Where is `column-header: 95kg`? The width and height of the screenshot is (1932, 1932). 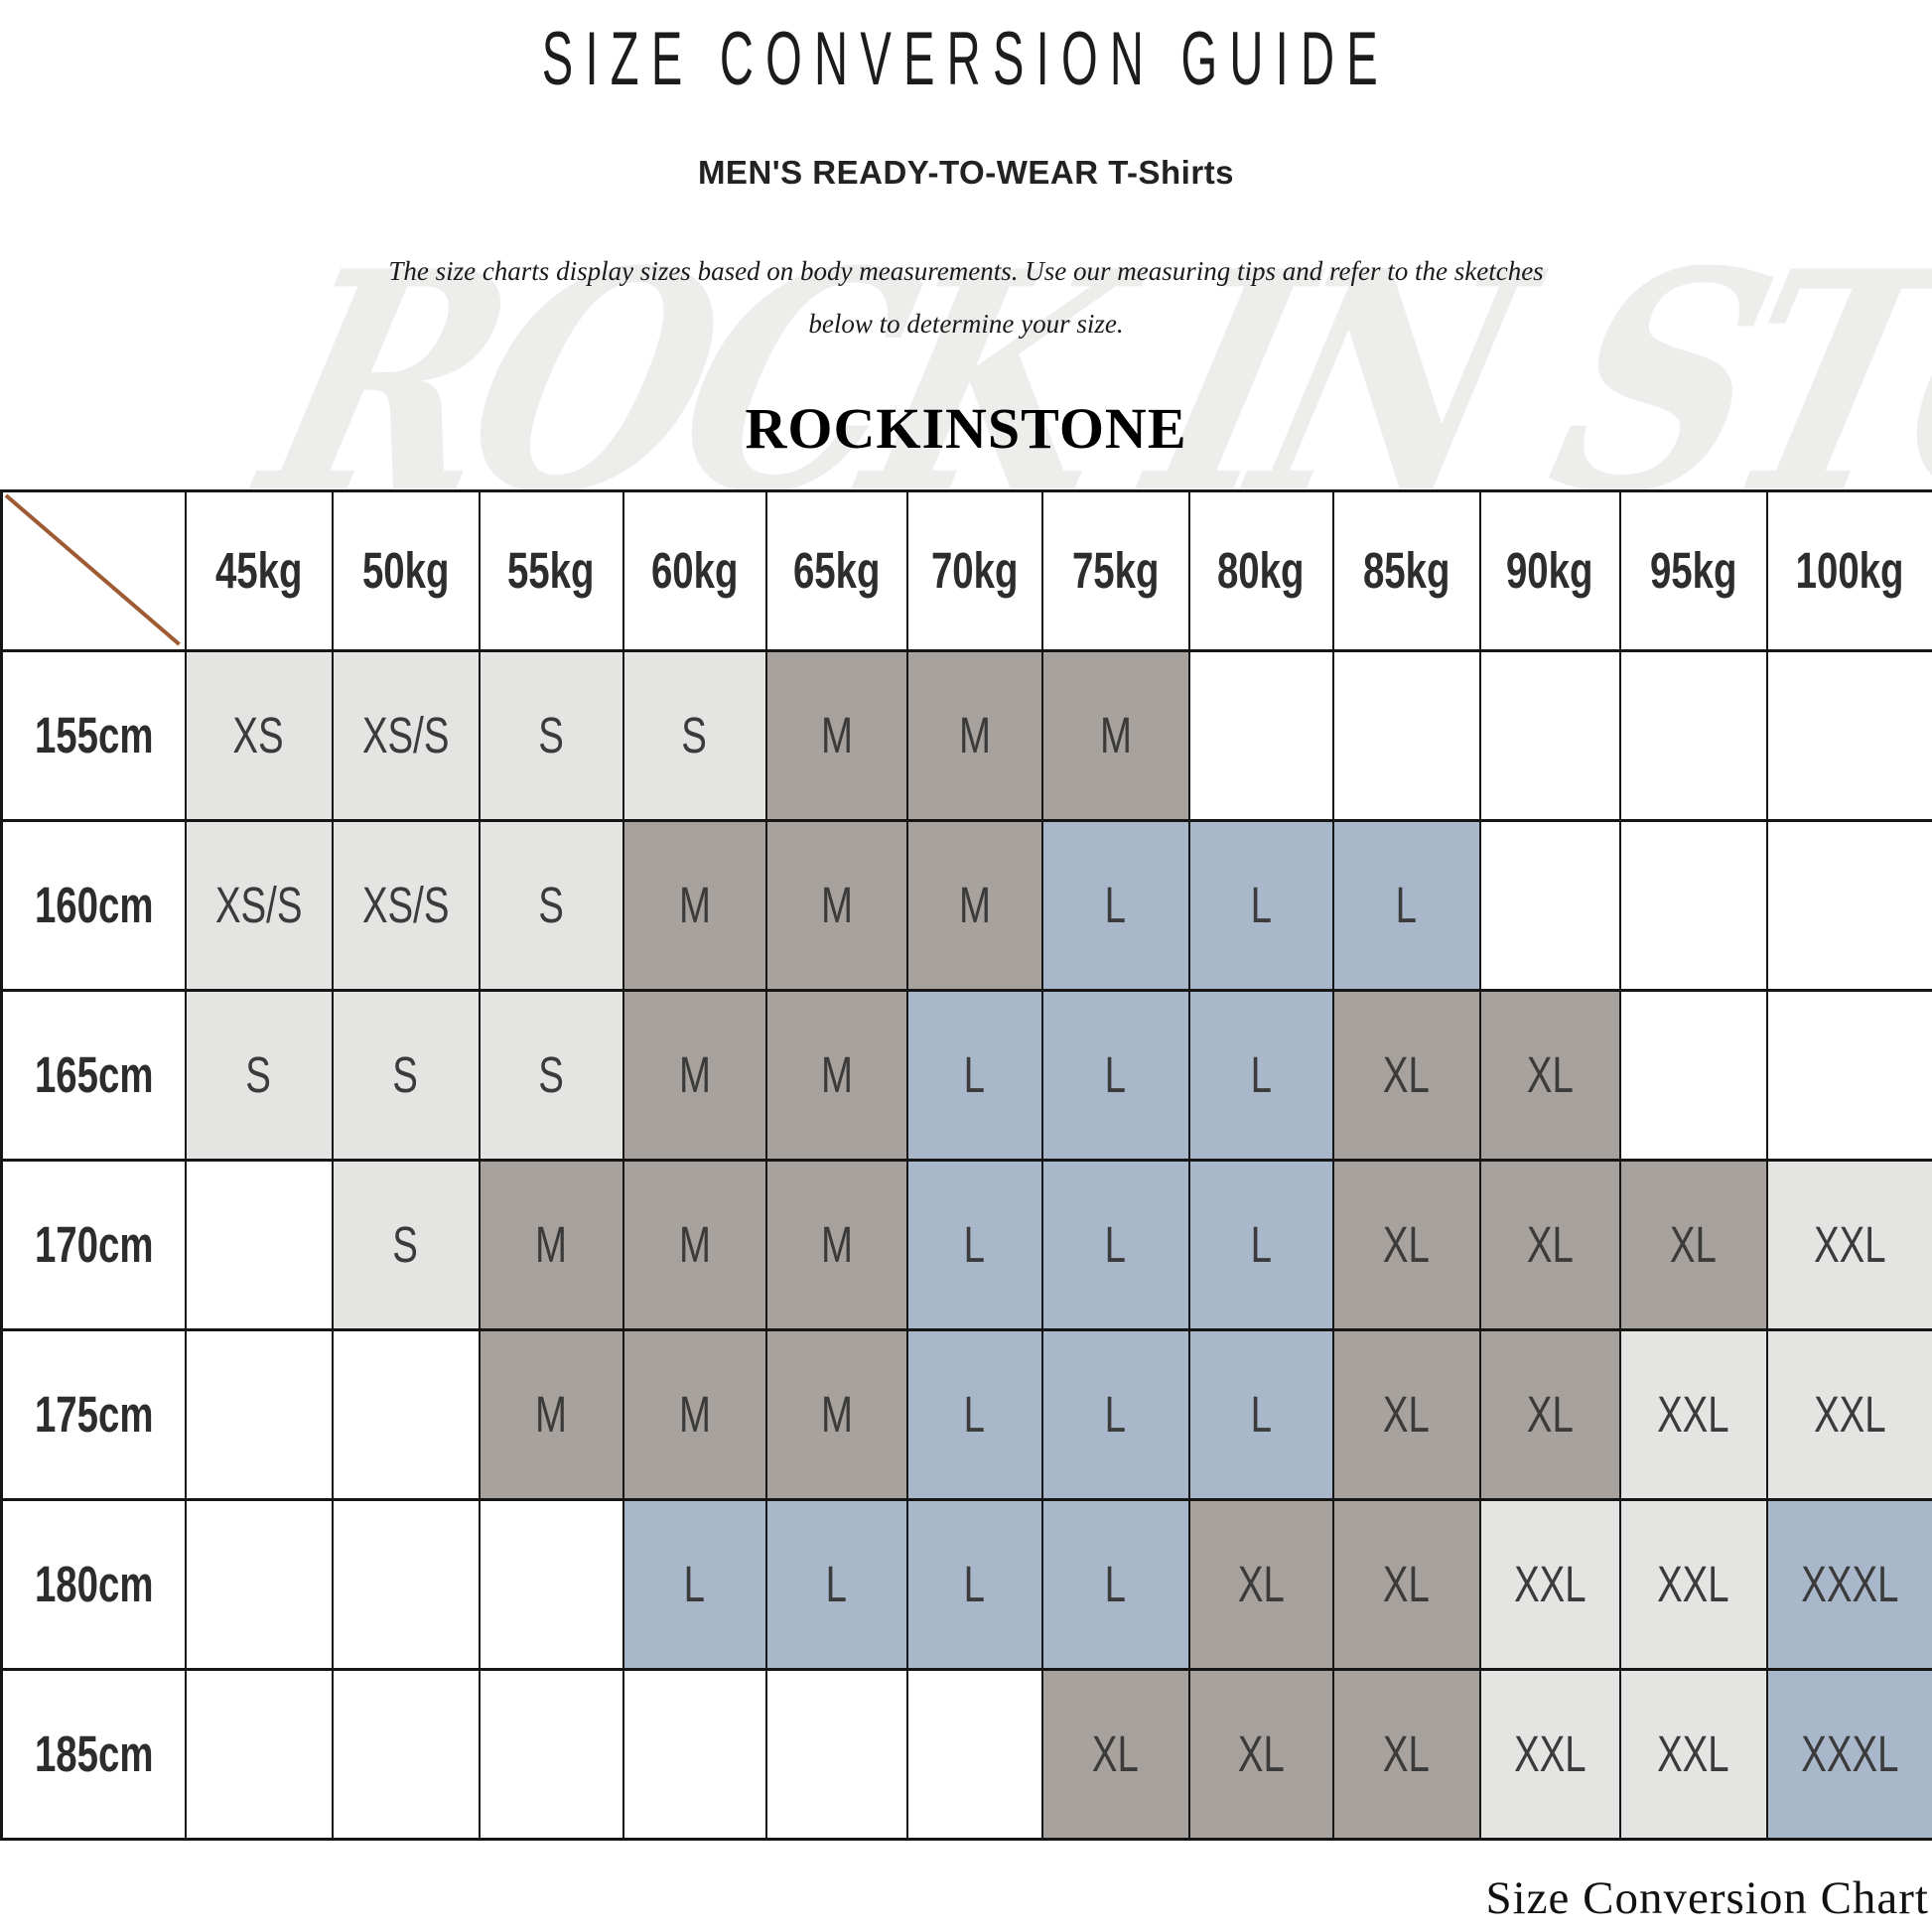 column-header: 95kg is located at coordinates (1693, 570).